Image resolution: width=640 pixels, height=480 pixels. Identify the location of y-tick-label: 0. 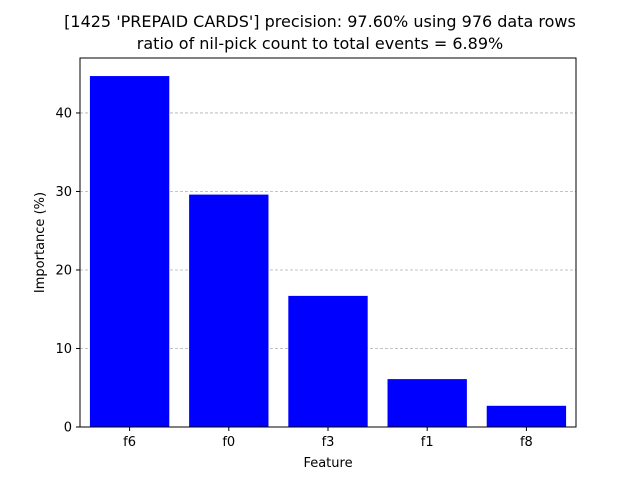
(68, 428).